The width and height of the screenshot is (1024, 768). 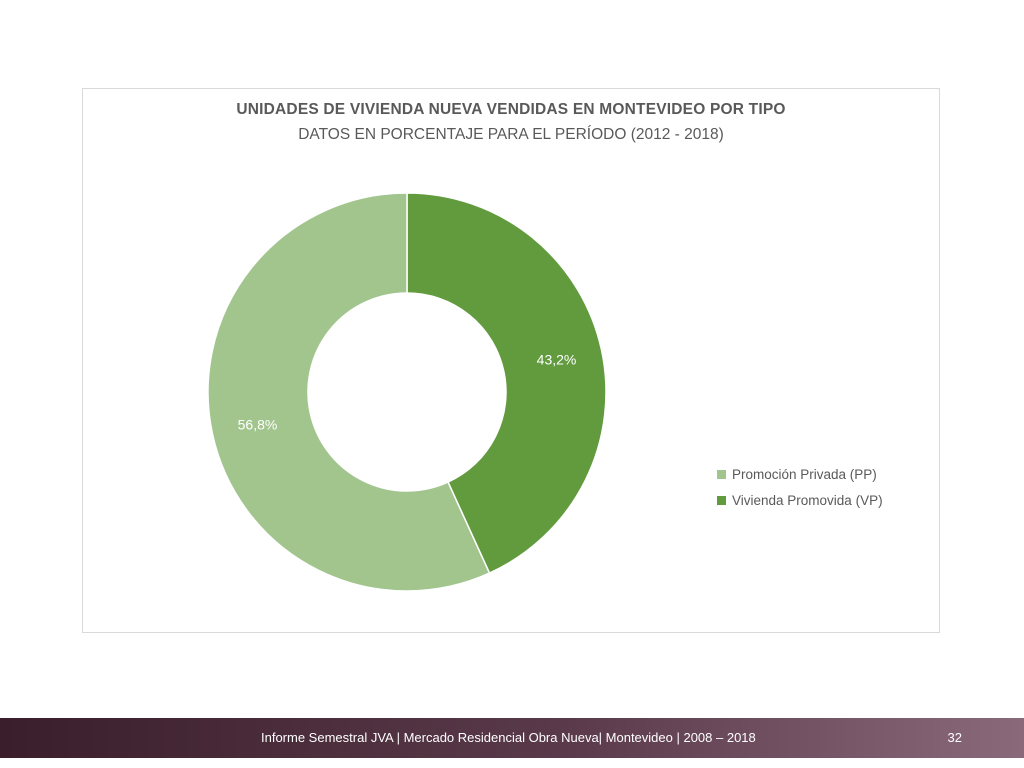 I want to click on page-number: 32, so click(x=954, y=737).